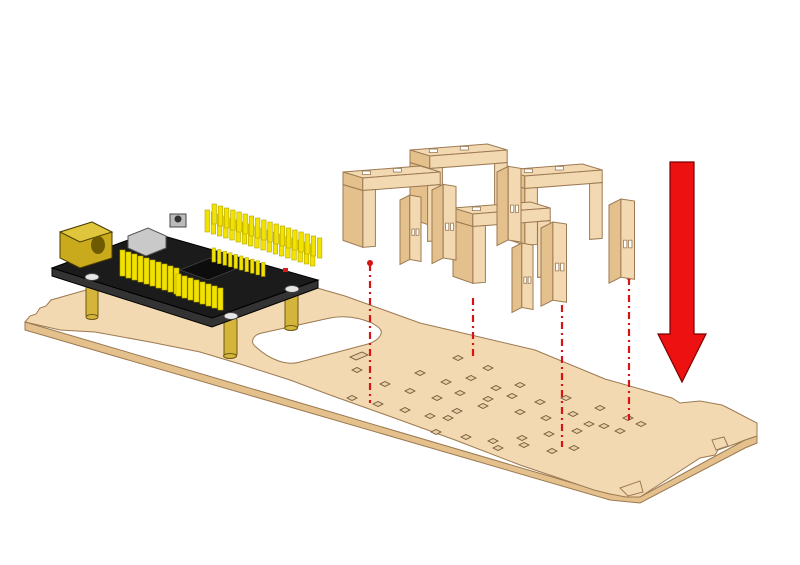 Image resolution: width=800 pixels, height=565 pixels. What do you see at coordinates (98, 245) in the screenshot?
I see `dc-jack-hole` at bounding box center [98, 245].